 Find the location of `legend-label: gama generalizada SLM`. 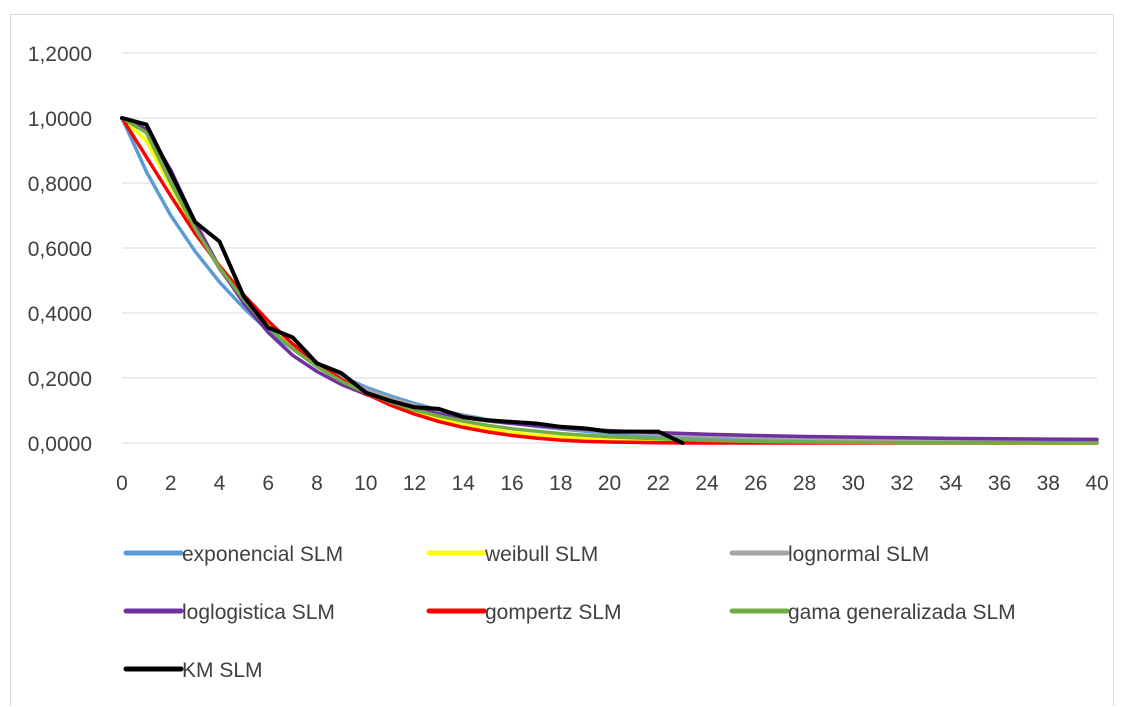

legend-label: gama generalizada SLM is located at coordinates (902, 612).